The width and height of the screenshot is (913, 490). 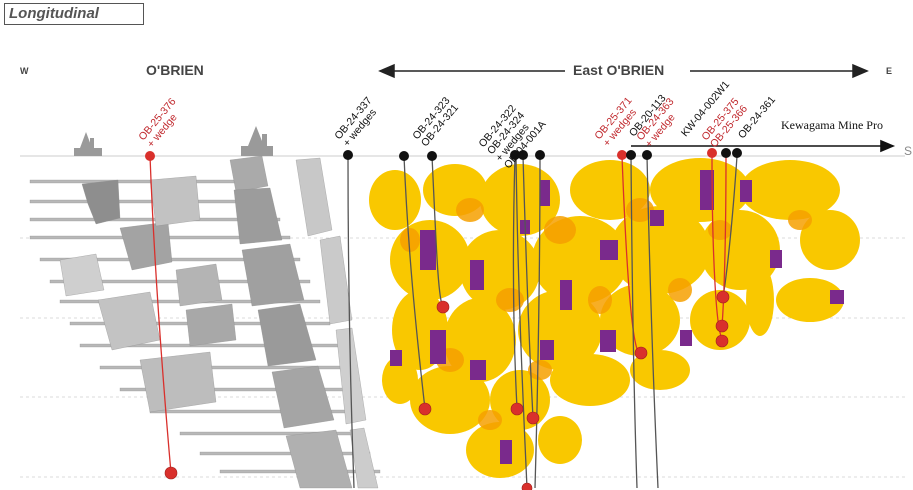 What do you see at coordinates (24, 71) in the screenshot?
I see `west-direction-label: W` at bounding box center [24, 71].